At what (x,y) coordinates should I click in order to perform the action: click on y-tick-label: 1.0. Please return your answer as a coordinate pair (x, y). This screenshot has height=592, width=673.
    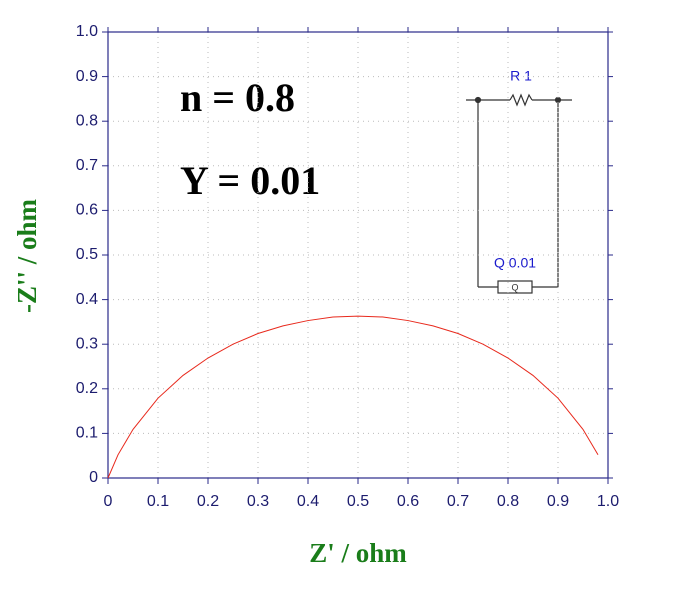
    Looking at the image, I should click on (87, 31).